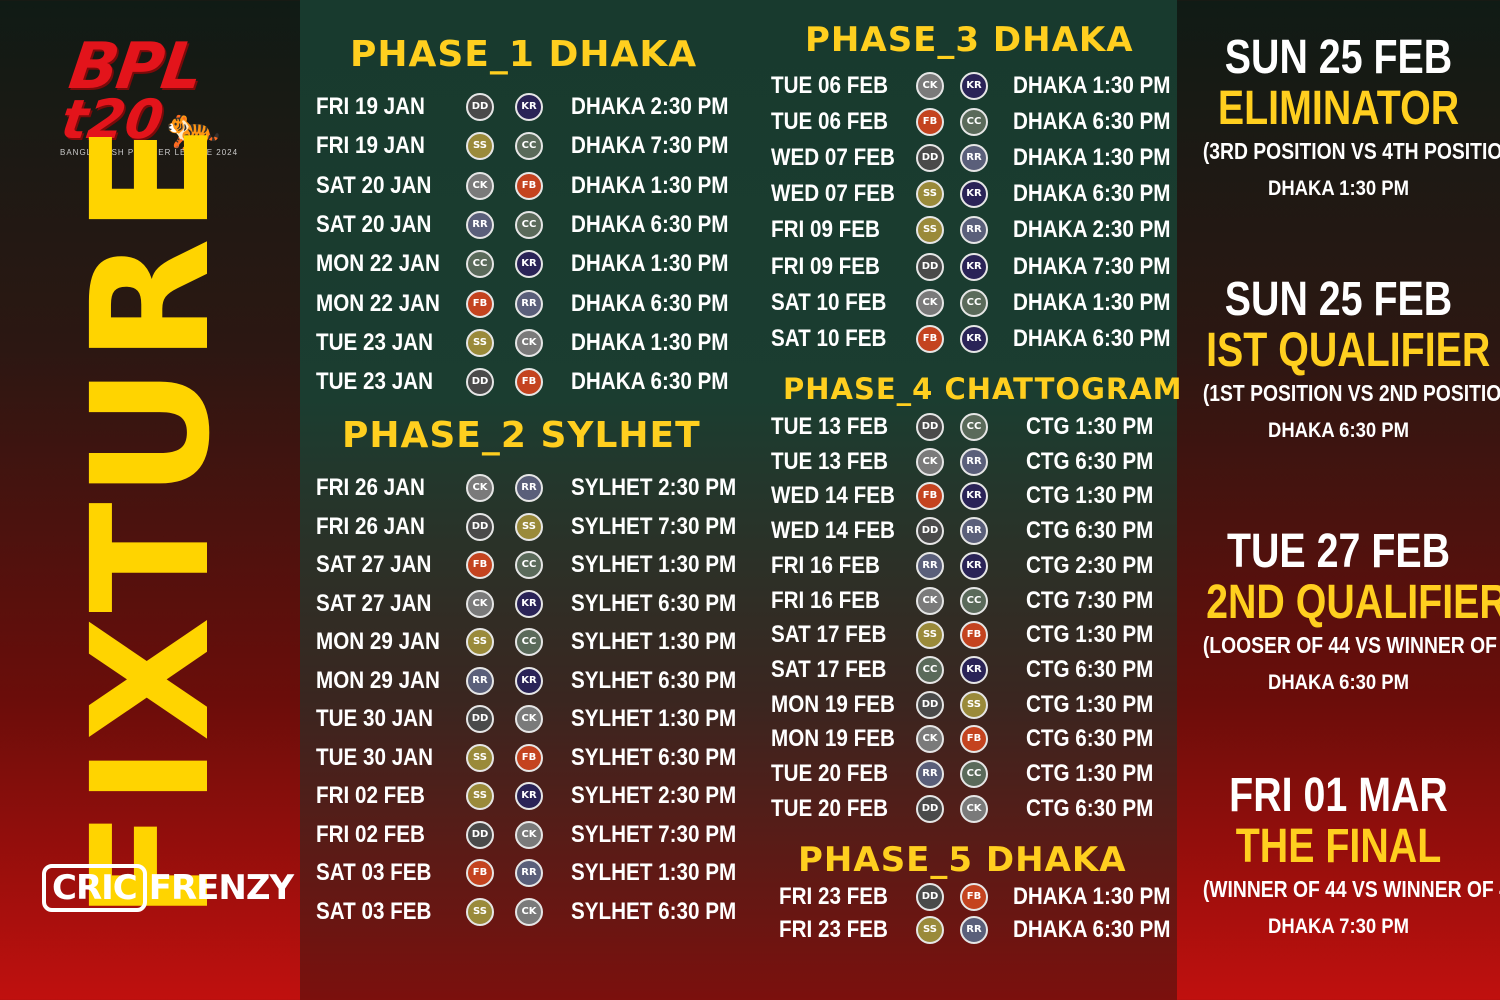 The width and height of the screenshot is (1500, 1000). What do you see at coordinates (738, 670) in the screenshot?
I see `match-row: SAT 17 FEB CC KR CTG 6:30 PM` at bounding box center [738, 670].